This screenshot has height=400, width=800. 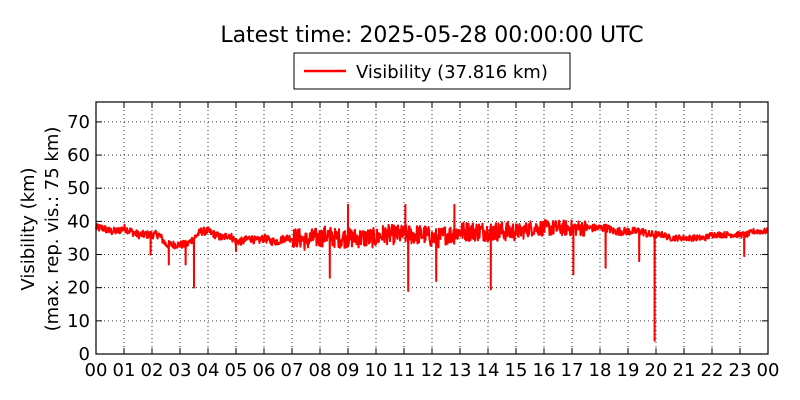 What do you see at coordinates (488, 370) in the screenshot?
I see `x-tick-label: 14` at bounding box center [488, 370].